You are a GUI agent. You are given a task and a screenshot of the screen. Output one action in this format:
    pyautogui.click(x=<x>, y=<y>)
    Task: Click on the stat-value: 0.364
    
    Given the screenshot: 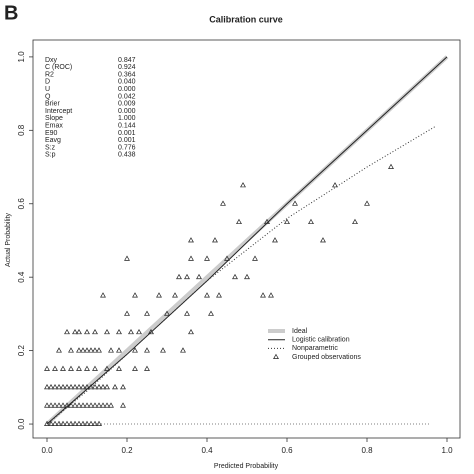 What is the action you would take?
    pyautogui.click(x=127, y=74)
    